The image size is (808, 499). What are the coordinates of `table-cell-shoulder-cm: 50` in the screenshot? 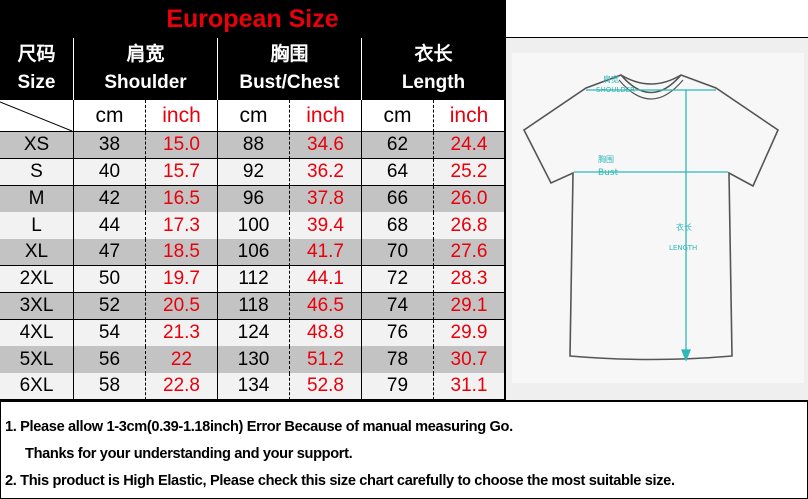 It's located at (109, 280).